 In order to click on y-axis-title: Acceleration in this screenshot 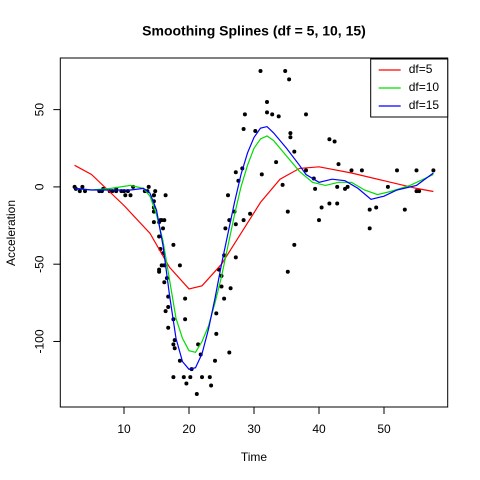, I will do `click(11, 233)`.